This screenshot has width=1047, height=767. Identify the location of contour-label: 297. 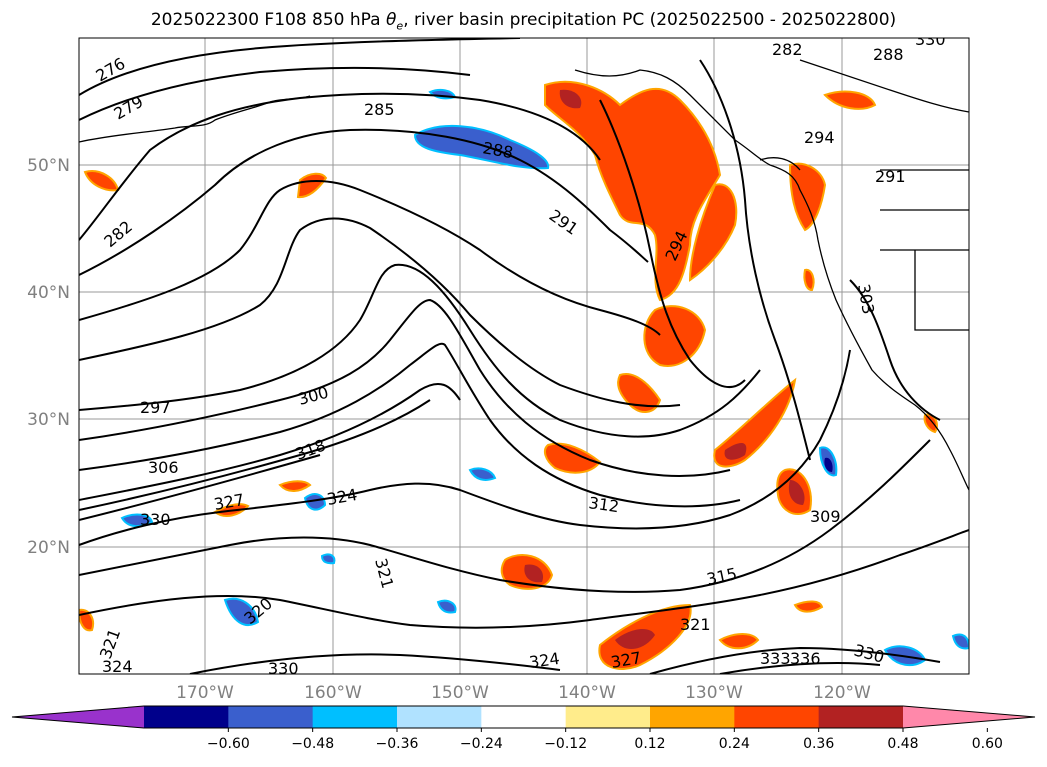
(155, 407).